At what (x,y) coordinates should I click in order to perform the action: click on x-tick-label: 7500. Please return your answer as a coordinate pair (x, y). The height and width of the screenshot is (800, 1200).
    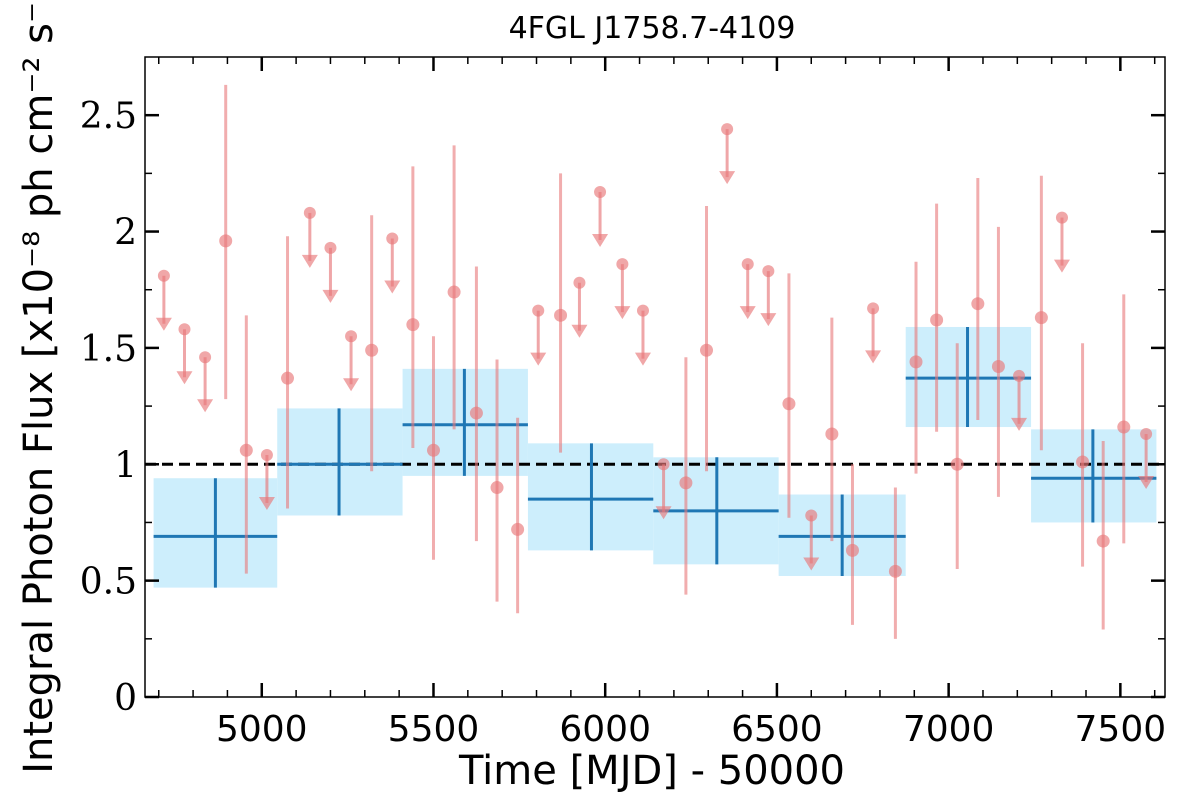
    Looking at the image, I should click on (1121, 729).